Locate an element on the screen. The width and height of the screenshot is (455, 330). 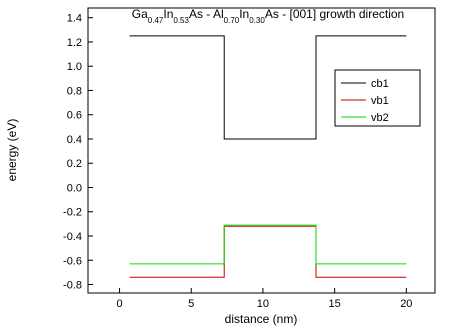
y-tick-label: 0.0 is located at coordinates (74, 188).